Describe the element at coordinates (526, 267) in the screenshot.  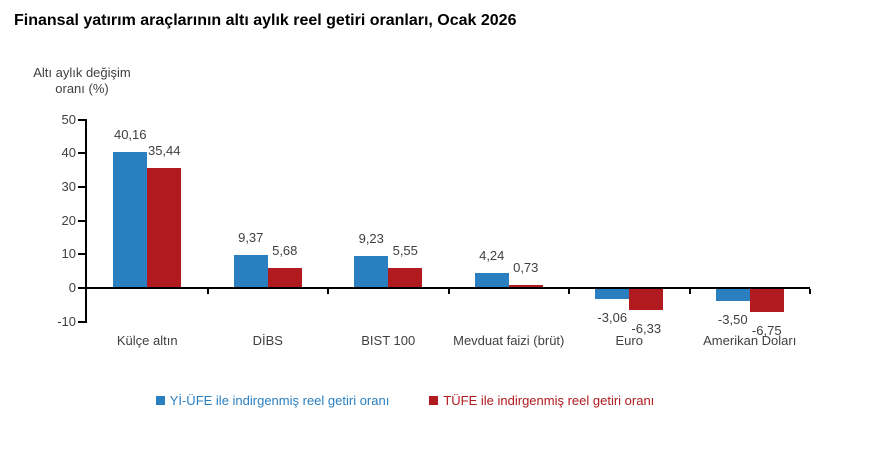
I see `bar-value-label: 0,73` at that location.